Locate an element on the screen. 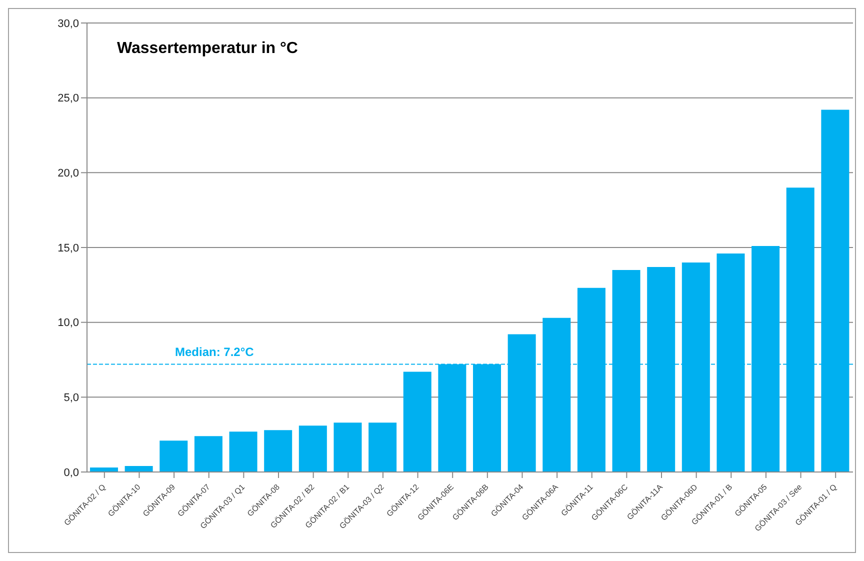 This screenshot has width=864, height=561. y-tick-label: 30,0 is located at coordinates (68, 24).